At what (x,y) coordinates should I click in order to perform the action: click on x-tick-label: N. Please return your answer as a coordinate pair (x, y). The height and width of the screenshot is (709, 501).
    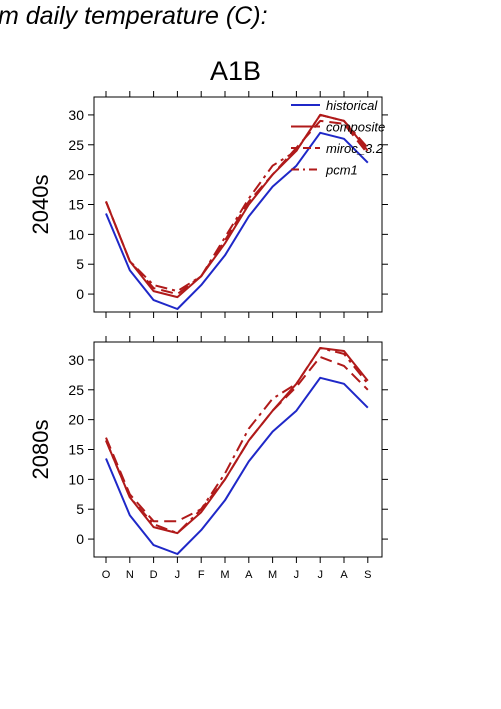
    Looking at the image, I should click on (130, 575).